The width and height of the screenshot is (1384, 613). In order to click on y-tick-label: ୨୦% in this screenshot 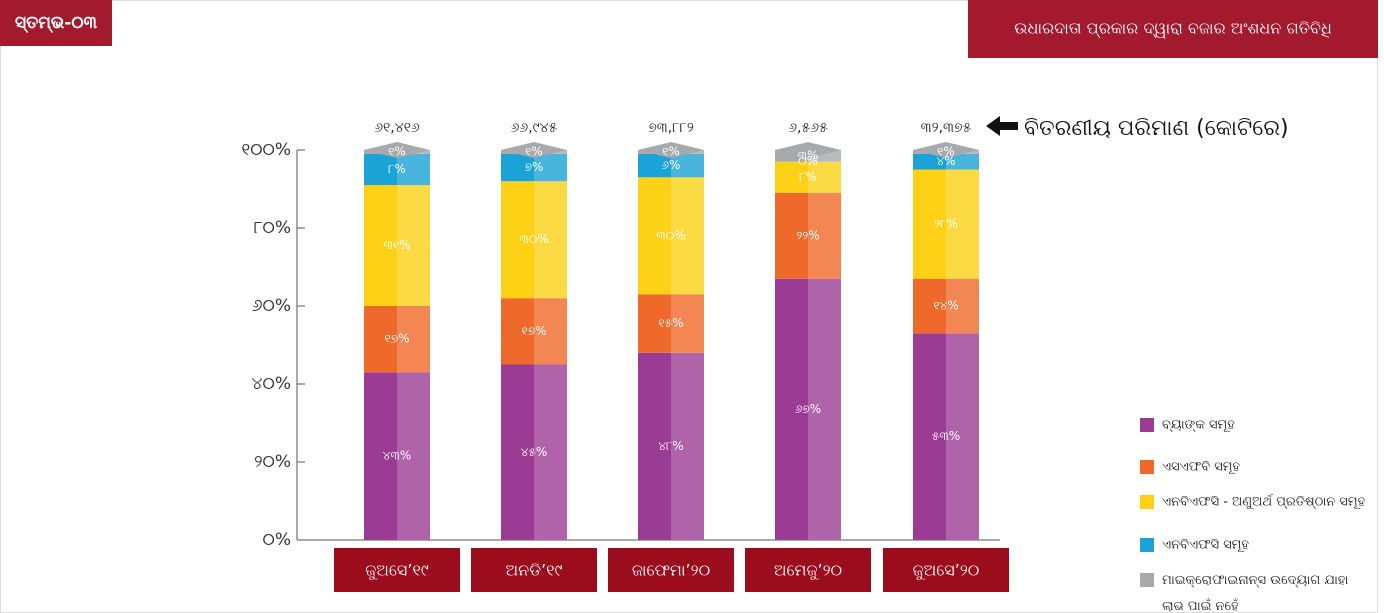, I will do `click(272, 462)`.